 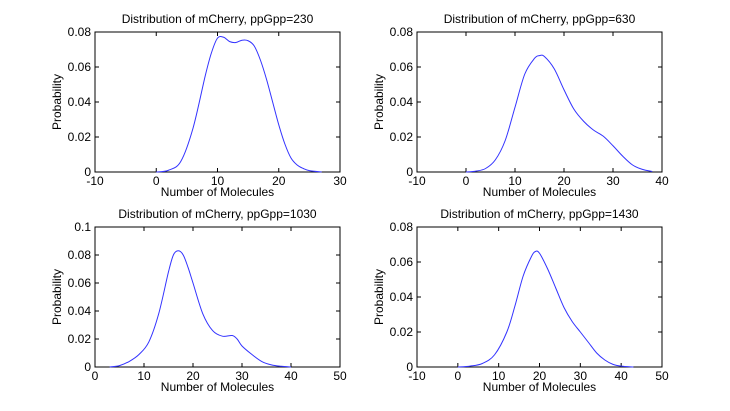 What do you see at coordinates (540, 19) in the screenshot?
I see `chart-title: Distribution of mCherry, ppGpp=630` at bounding box center [540, 19].